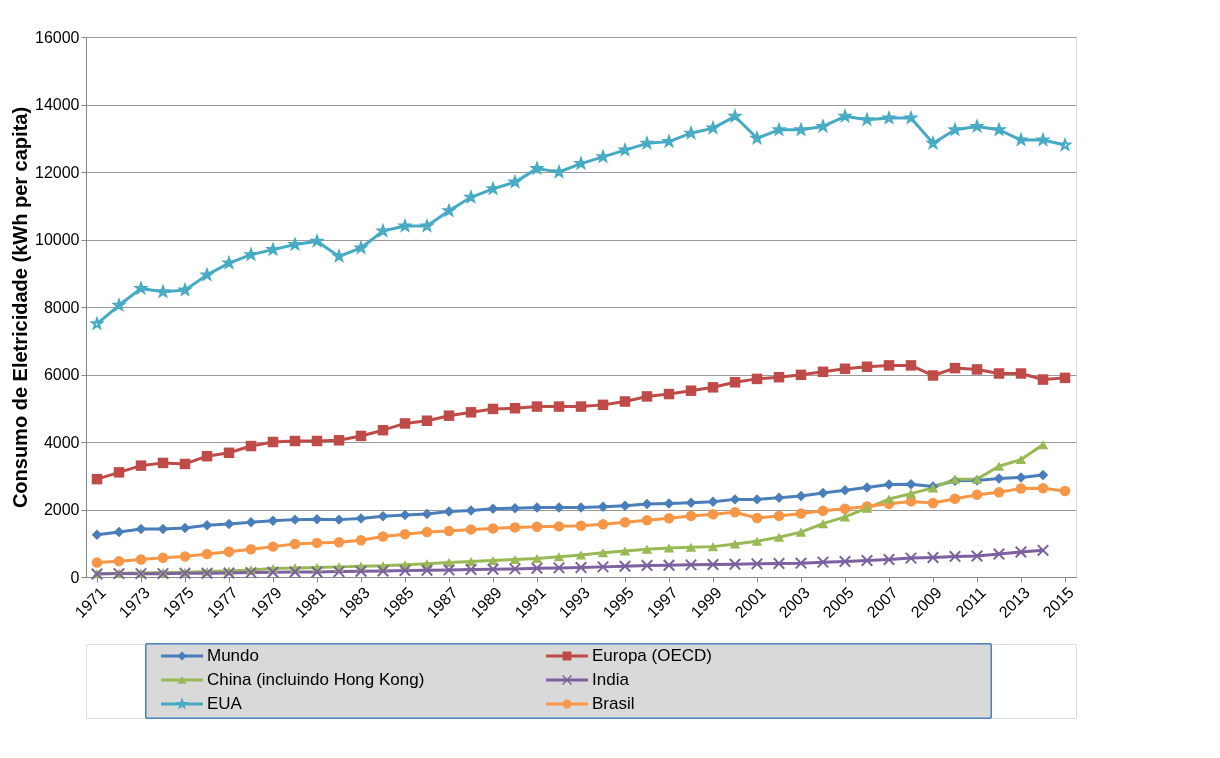 The image size is (1220, 758). I want to click on legend-label: India, so click(611, 679).